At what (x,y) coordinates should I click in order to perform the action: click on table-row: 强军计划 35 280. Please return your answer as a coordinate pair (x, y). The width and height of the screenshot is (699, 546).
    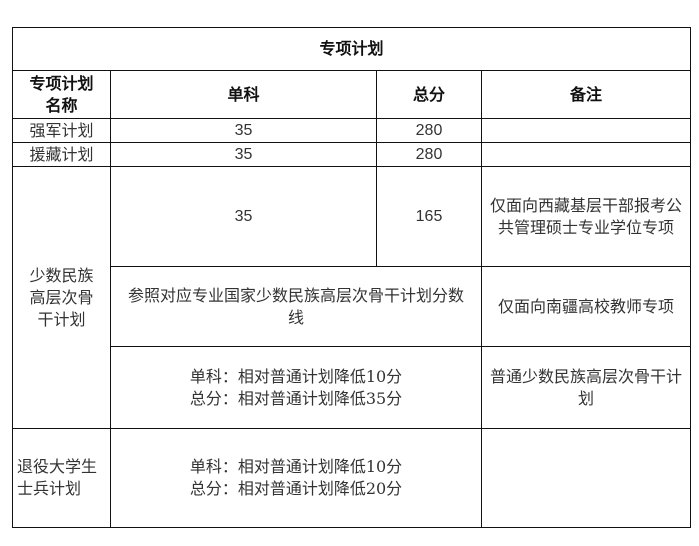
    Looking at the image, I should click on (352, 130).